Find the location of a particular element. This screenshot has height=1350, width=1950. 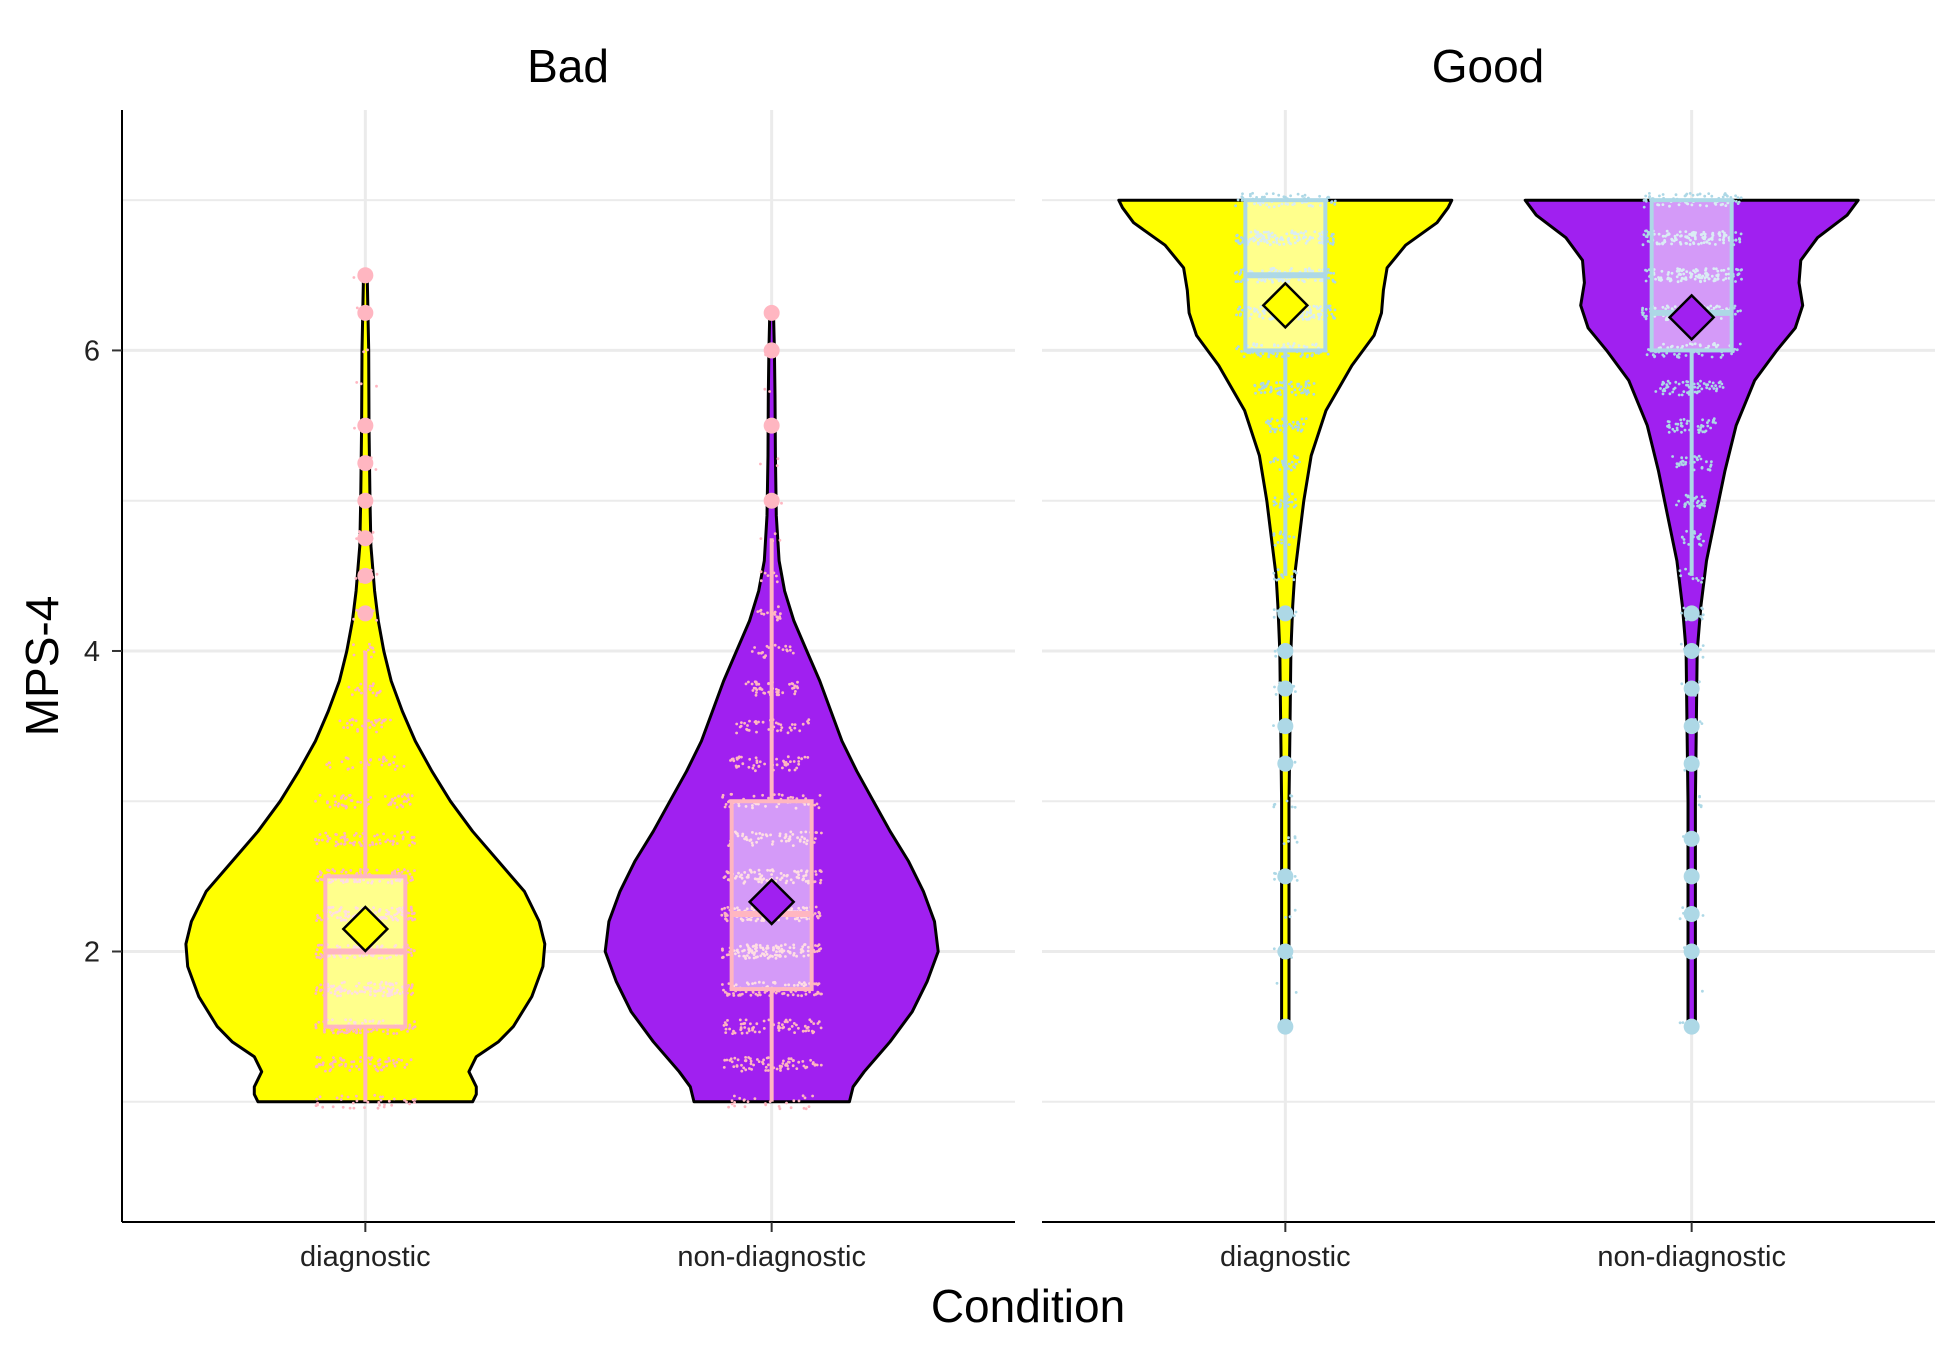

y-tick-labels: 2 4 6 is located at coordinates (103, 652).